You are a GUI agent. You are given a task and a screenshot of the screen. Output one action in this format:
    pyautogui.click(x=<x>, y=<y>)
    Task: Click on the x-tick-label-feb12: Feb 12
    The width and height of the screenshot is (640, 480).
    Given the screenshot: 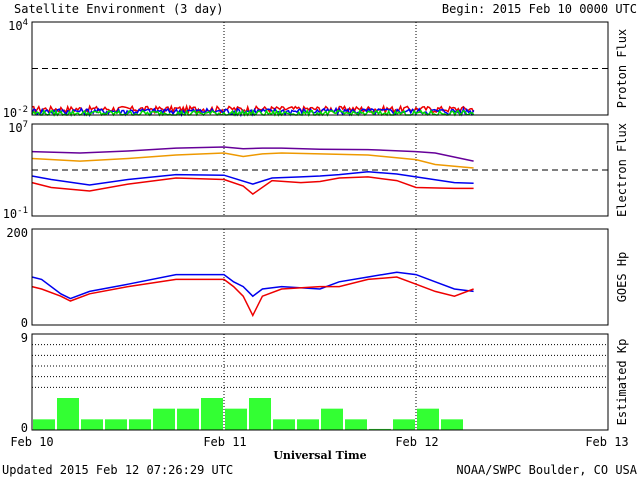 What is the action you would take?
    pyautogui.click(x=416, y=442)
    